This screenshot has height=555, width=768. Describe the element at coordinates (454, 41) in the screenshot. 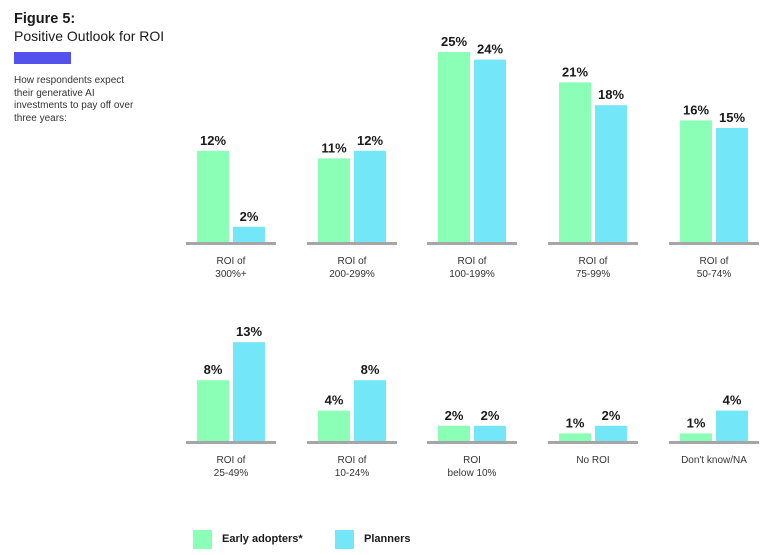

I see `data-label-early-adopters-2: 25%` at that location.